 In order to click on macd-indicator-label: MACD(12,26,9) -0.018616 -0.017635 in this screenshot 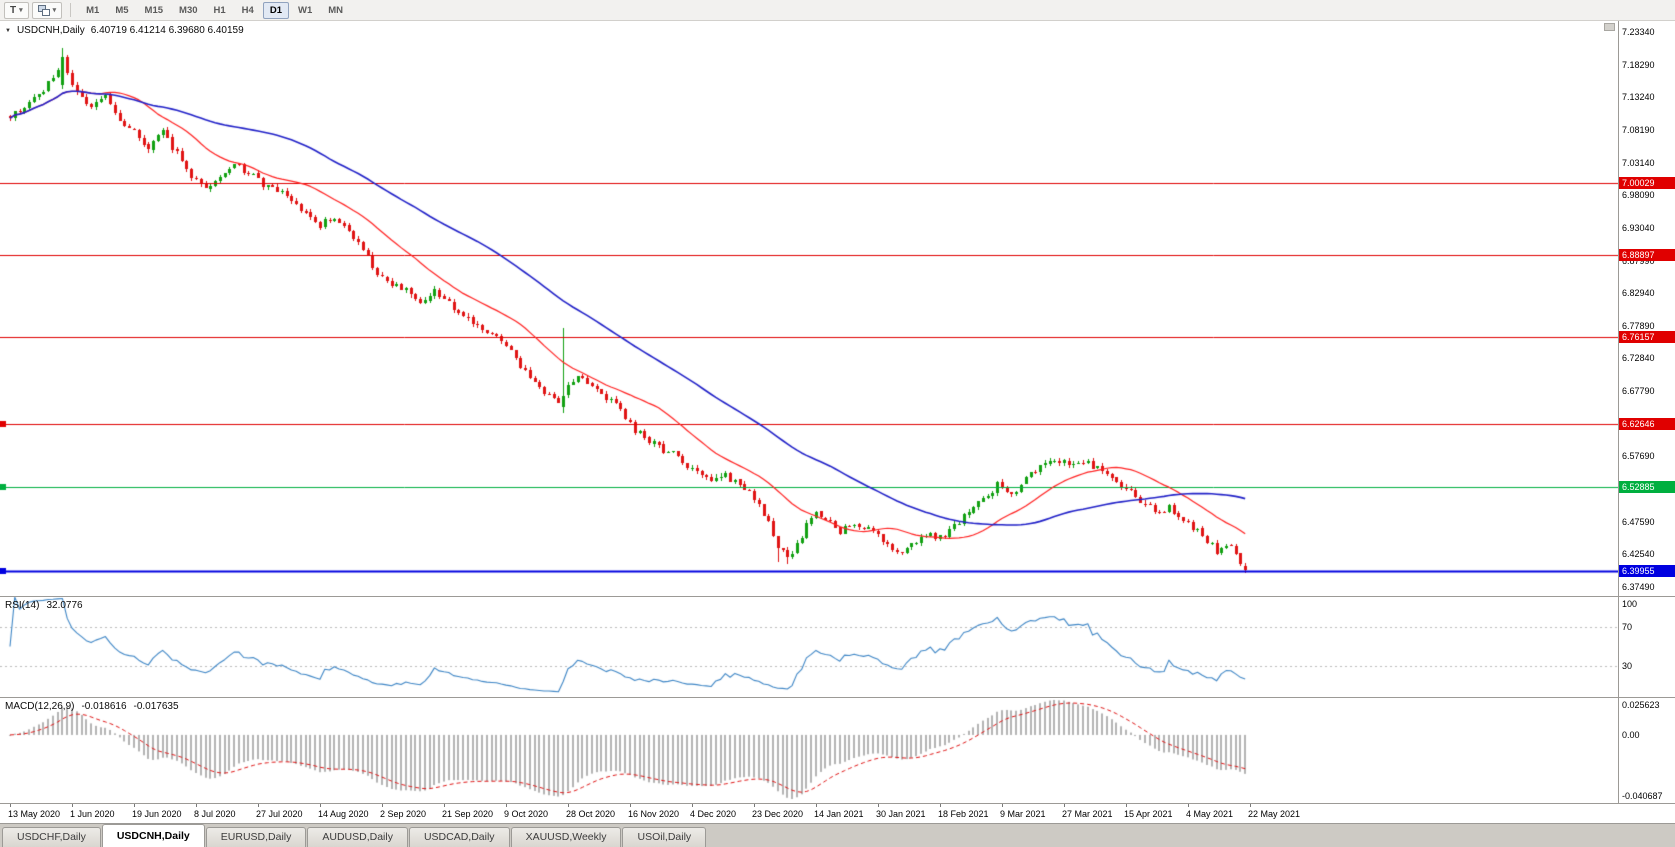, I will do `click(92, 706)`.